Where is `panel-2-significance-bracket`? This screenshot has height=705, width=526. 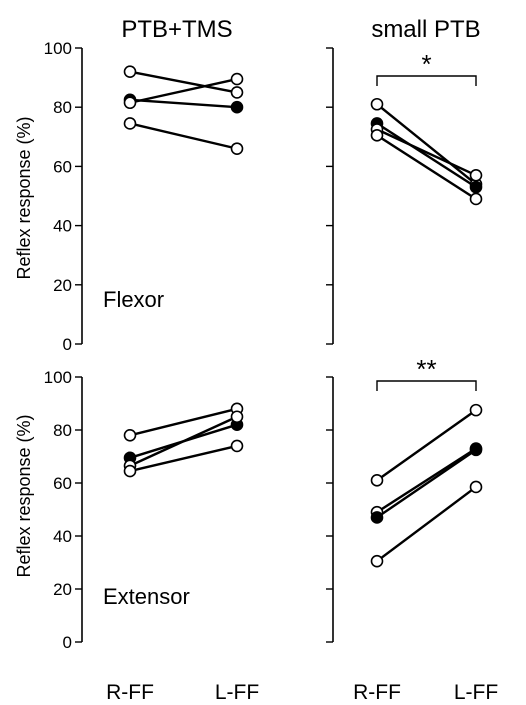 panel-2-significance-bracket is located at coordinates (426, 80).